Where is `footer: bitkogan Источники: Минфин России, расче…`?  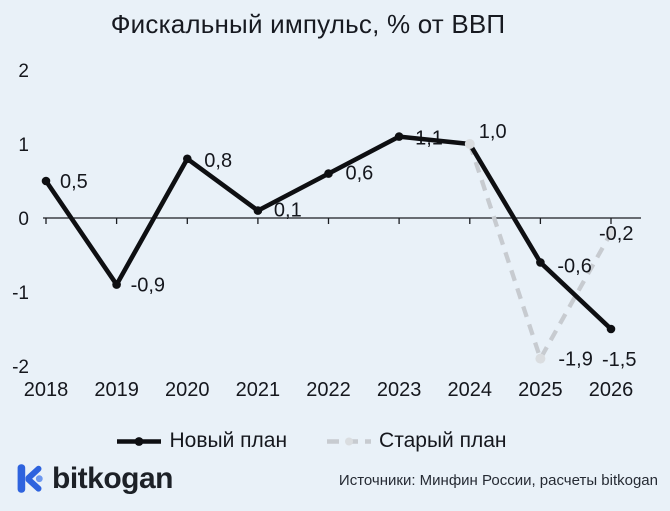 footer: bitkogan Источники: Минфин России, расче… is located at coordinates (337, 478).